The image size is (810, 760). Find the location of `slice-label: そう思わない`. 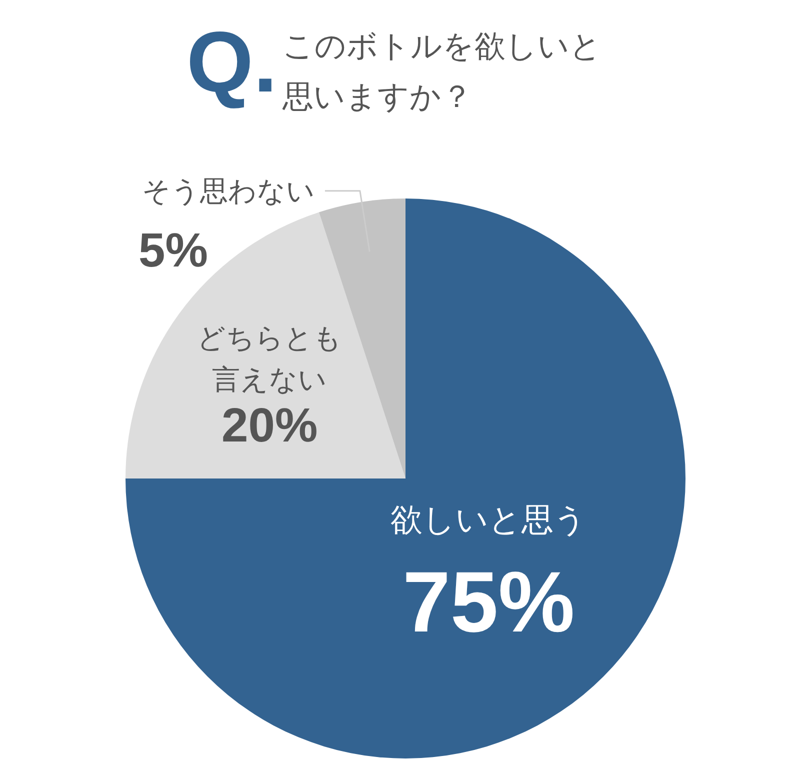

slice-label: そう思わない is located at coordinates (228, 191).